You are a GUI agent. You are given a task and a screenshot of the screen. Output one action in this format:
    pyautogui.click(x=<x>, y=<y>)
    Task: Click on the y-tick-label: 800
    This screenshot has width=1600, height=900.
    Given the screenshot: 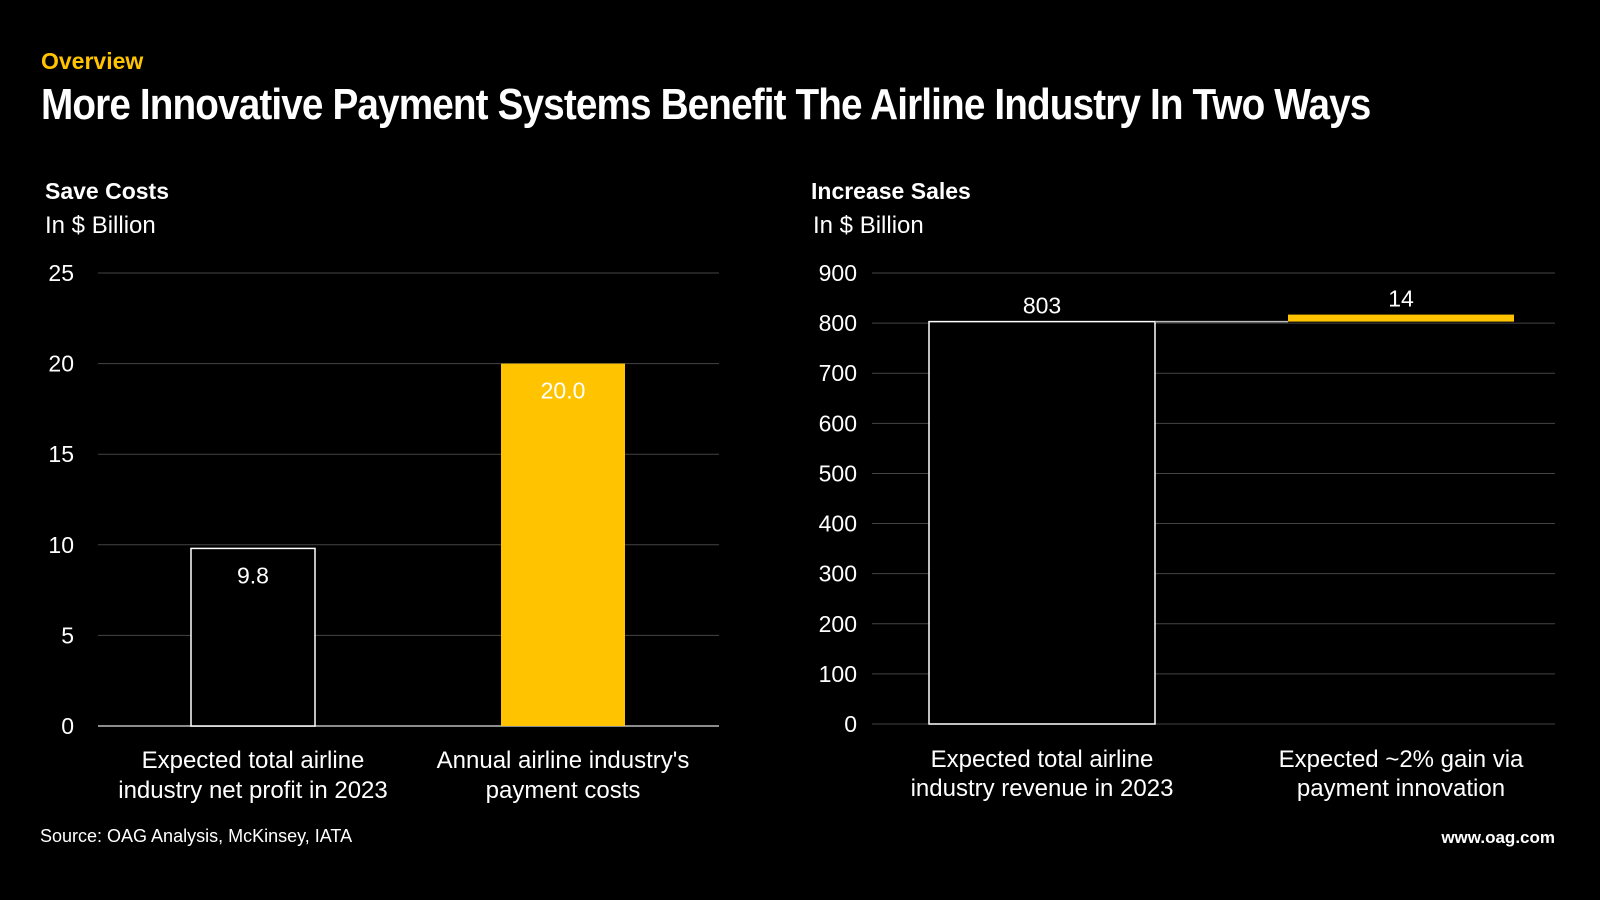 What is the action you would take?
    pyautogui.click(x=838, y=323)
    